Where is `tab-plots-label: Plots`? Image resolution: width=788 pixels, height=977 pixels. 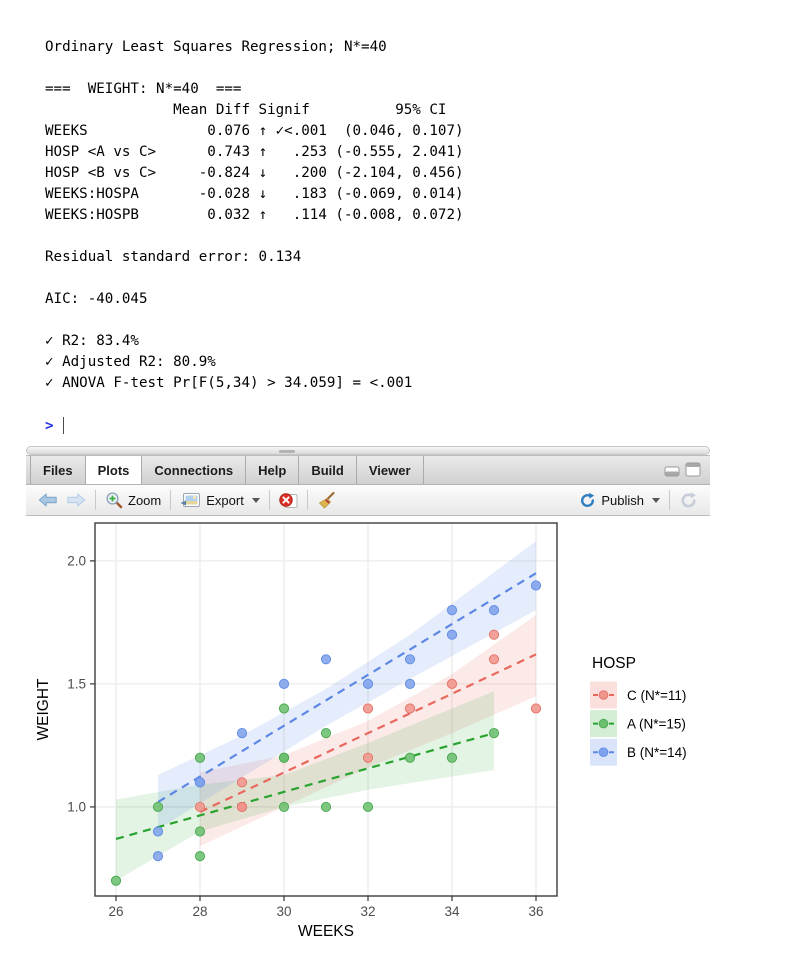
tab-plots-label: Plots is located at coordinates (113, 470).